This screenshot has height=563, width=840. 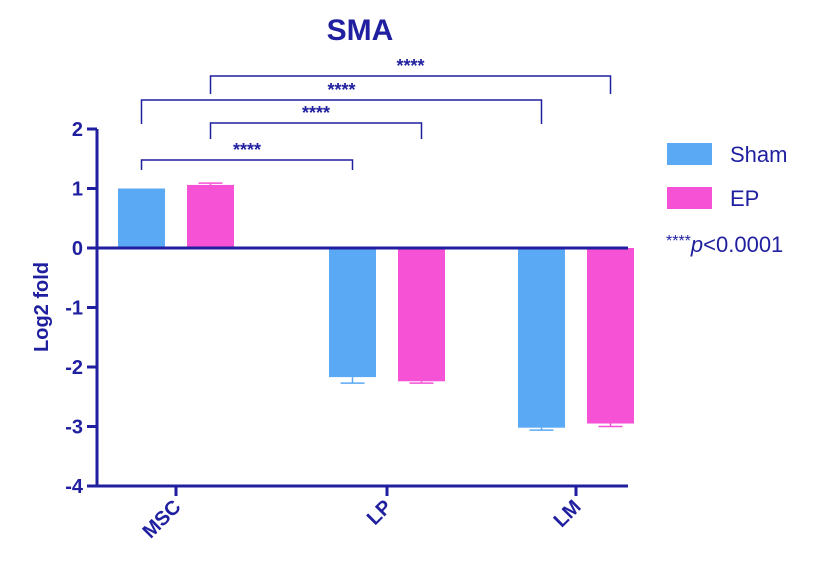 I want to click on note-stars: ****, so click(x=678, y=241).